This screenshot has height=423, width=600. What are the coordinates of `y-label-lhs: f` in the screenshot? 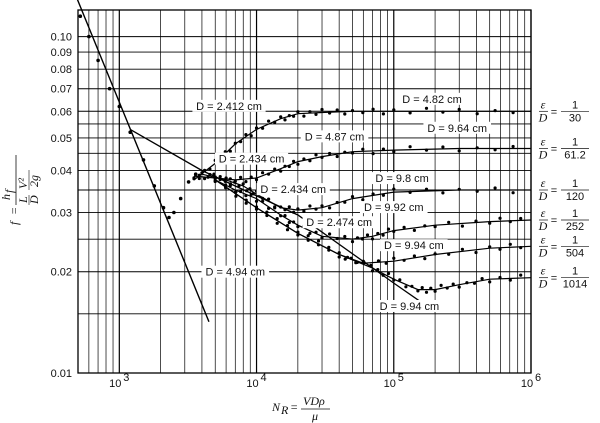 It's located at (14, 222).